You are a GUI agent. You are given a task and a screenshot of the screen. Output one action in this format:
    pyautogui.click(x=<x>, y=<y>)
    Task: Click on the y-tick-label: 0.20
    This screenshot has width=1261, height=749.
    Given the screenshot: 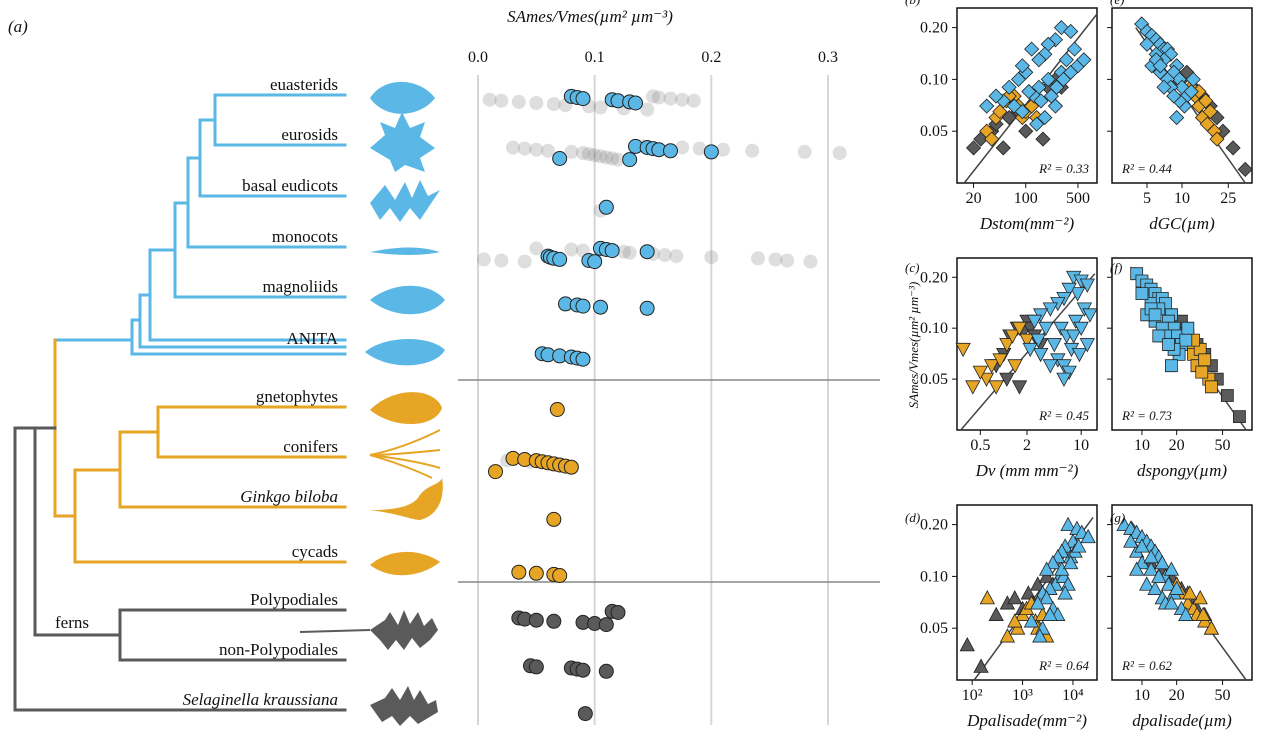 What is the action you would take?
    pyautogui.click(x=934, y=525)
    